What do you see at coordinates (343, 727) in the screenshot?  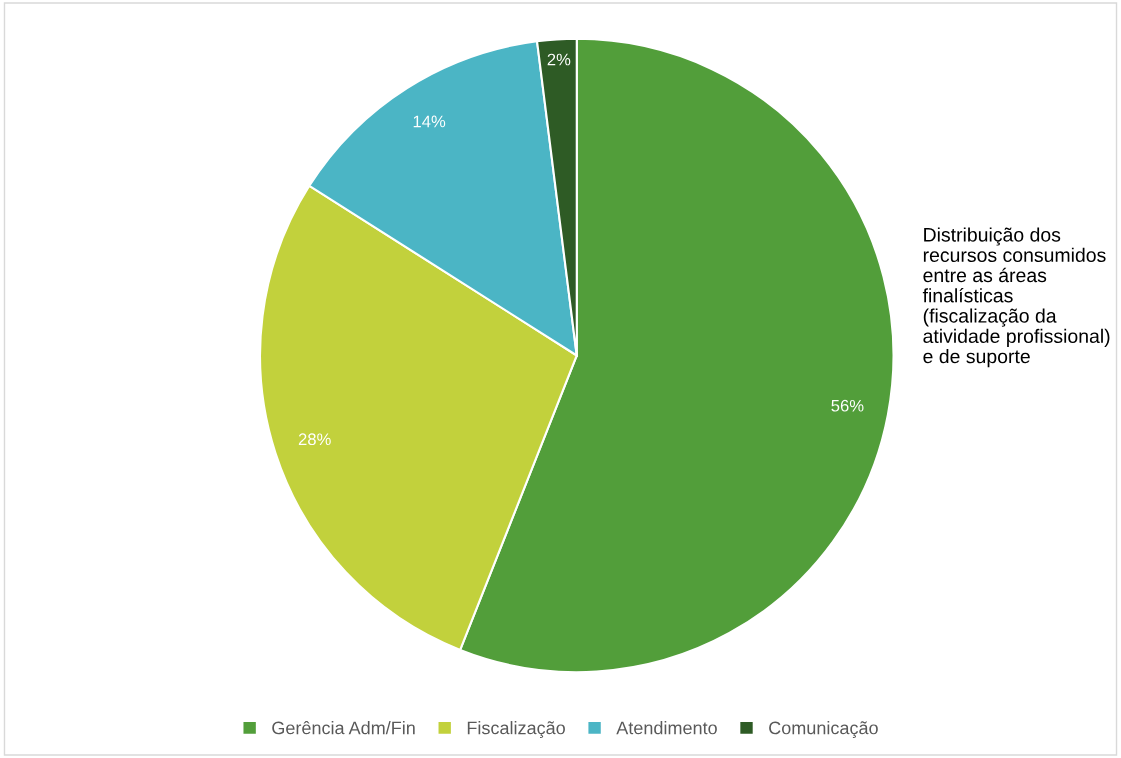 I see `legend-label: Gerência Adm/Fin` at bounding box center [343, 727].